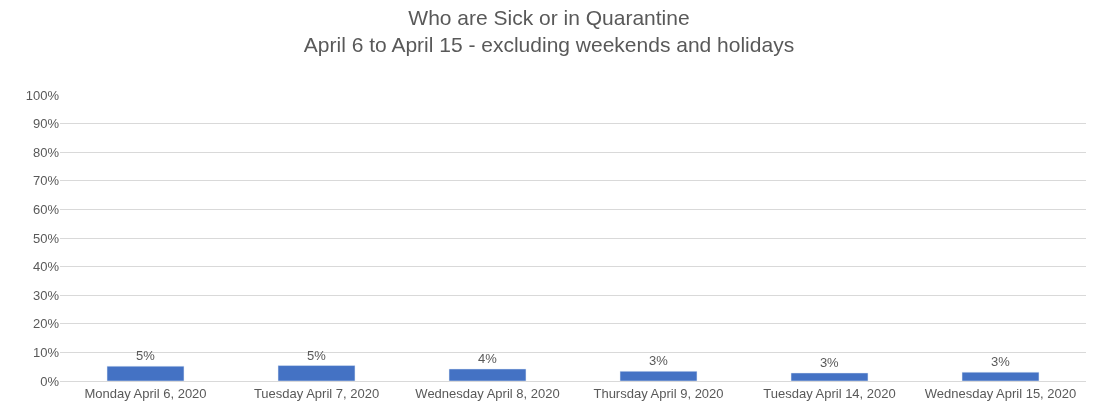 Image resolution: width=1098 pixels, height=413 pixels. What do you see at coordinates (46, 181) in the screenshot?
I see `y-tick-label: 70%` at bounding box center [46, 181].